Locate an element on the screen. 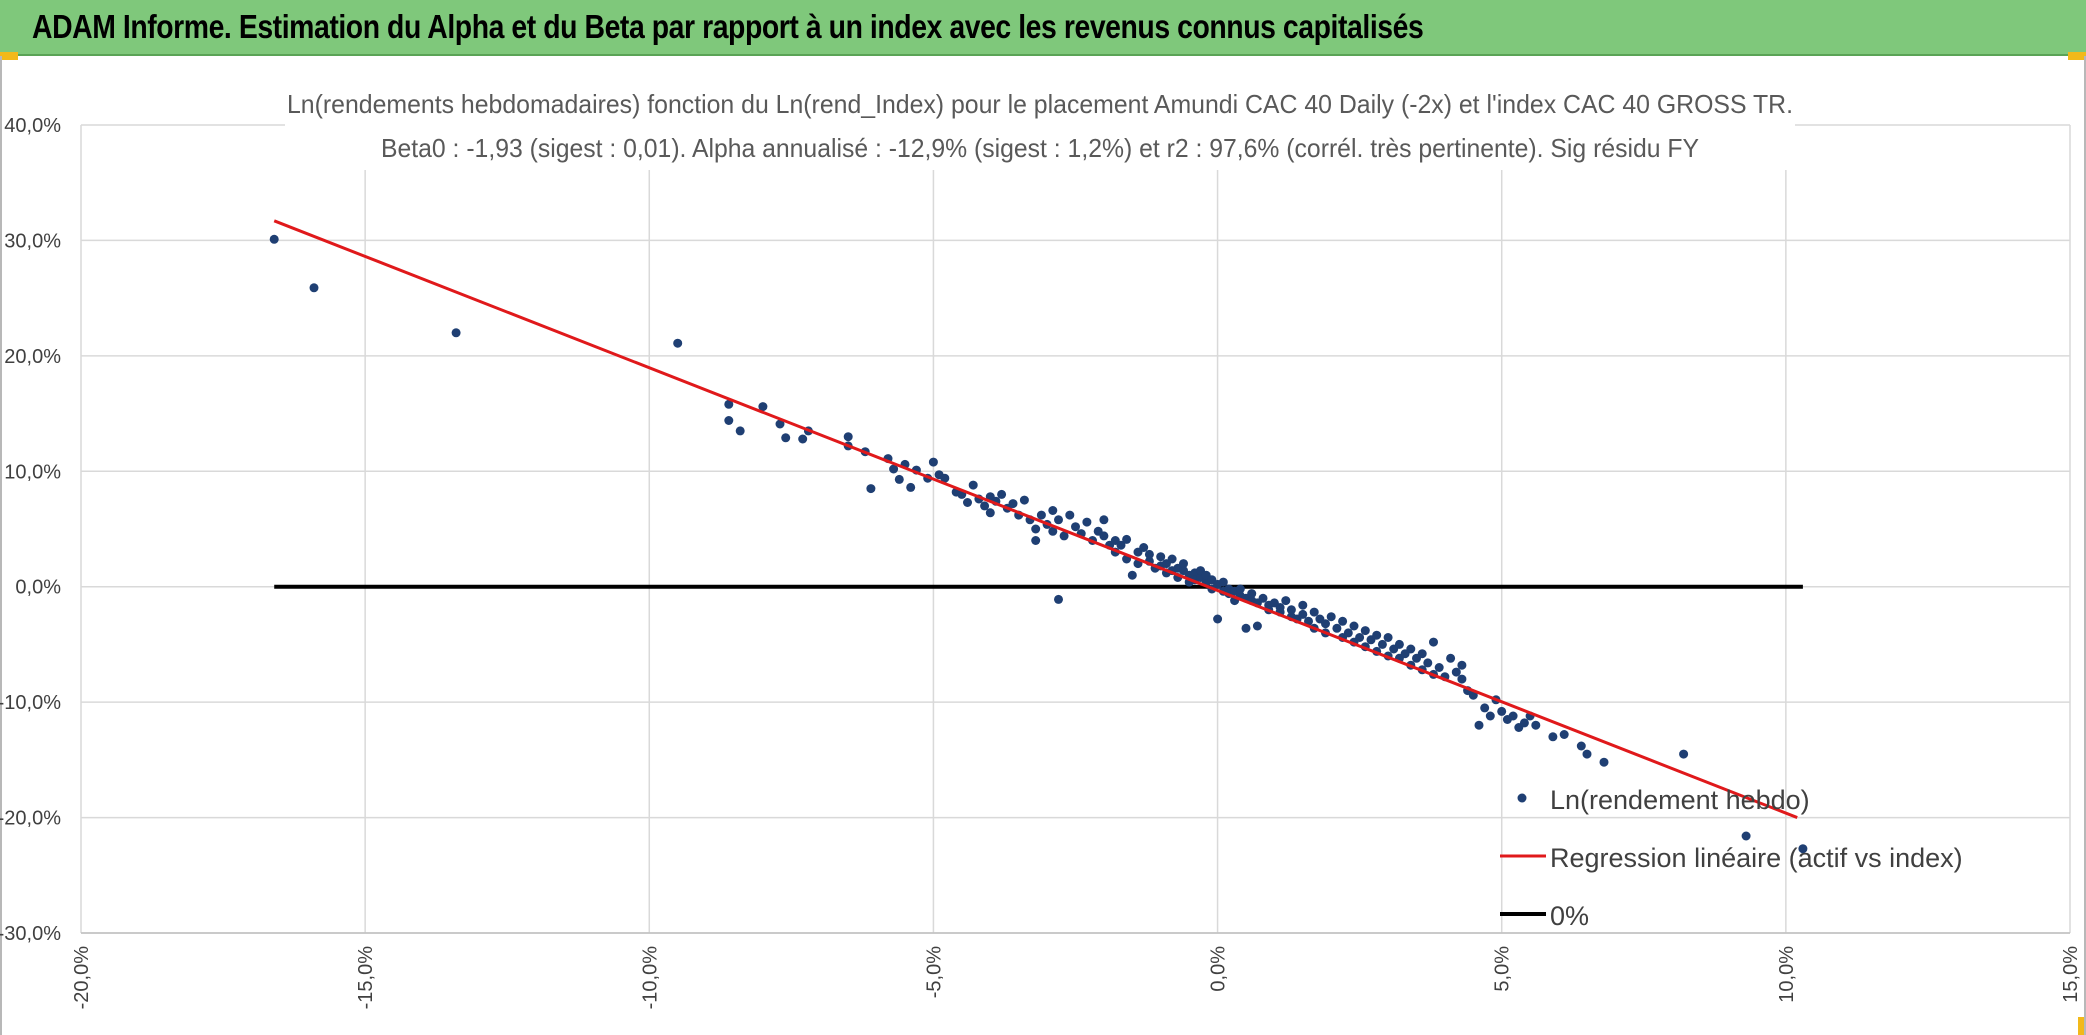 The image size is (2086, 1035). x-tick-label: 5,0% is located at coordinates (1503, 969).